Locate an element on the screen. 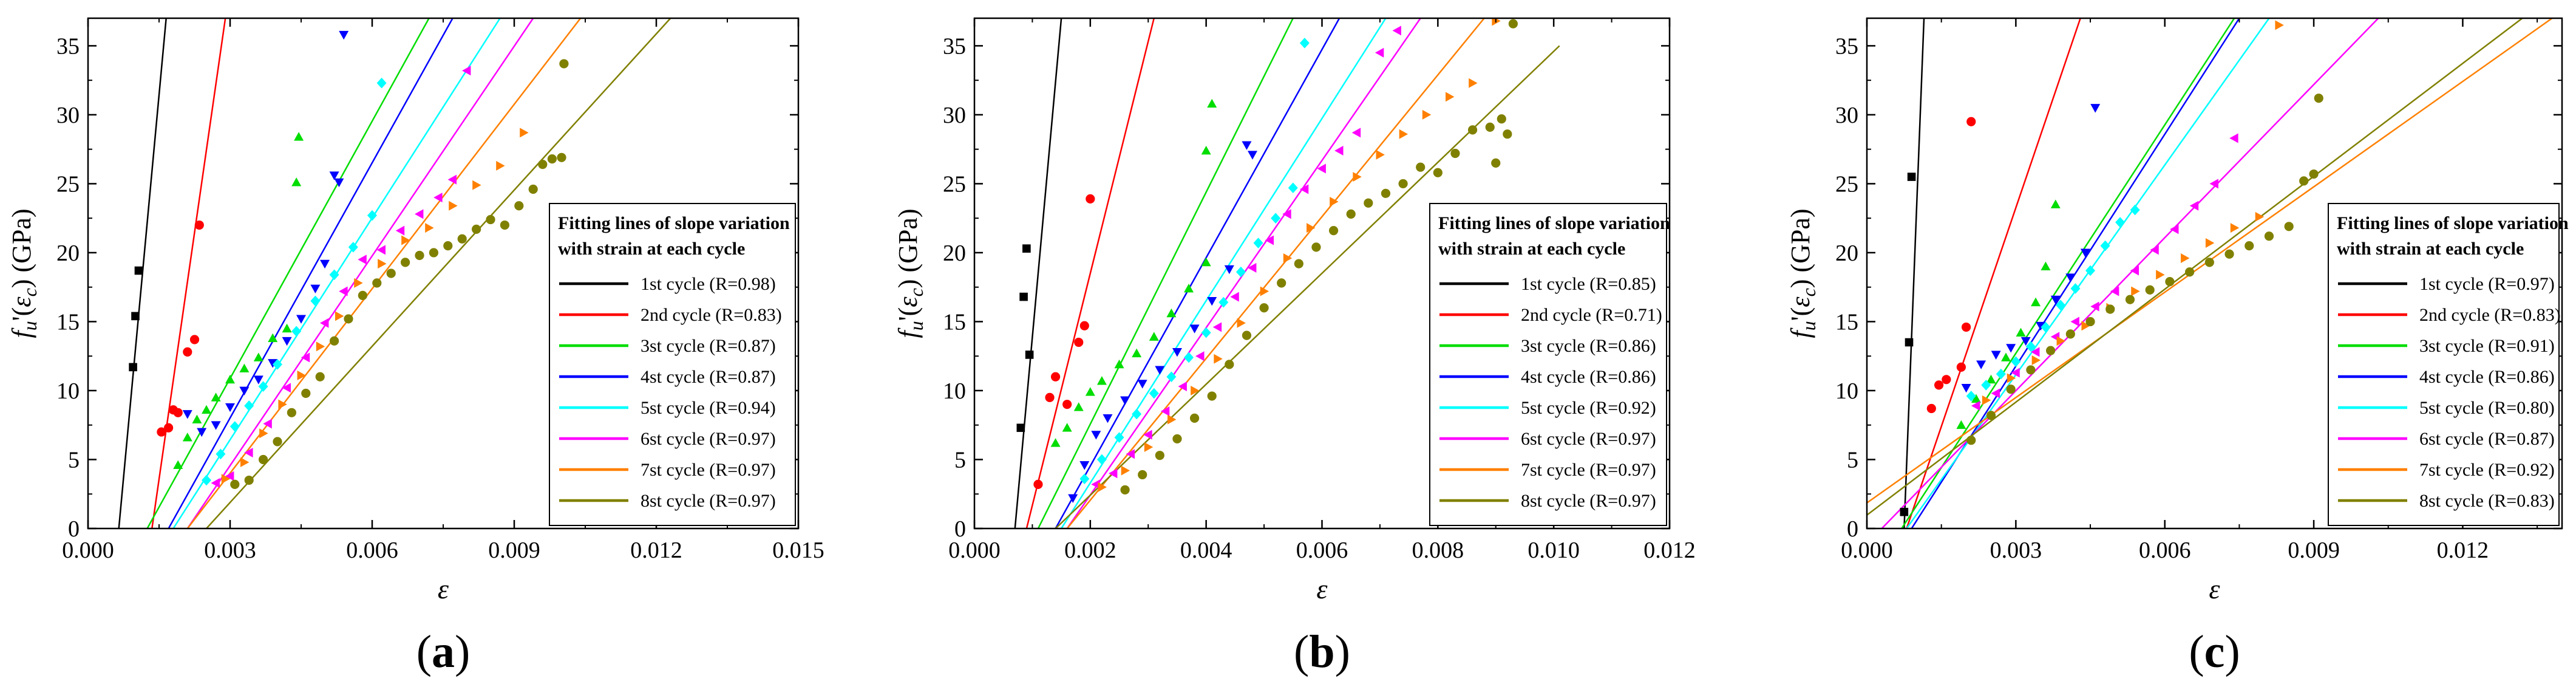  y-tick-label: 10 is located at coordinates (68, 391).